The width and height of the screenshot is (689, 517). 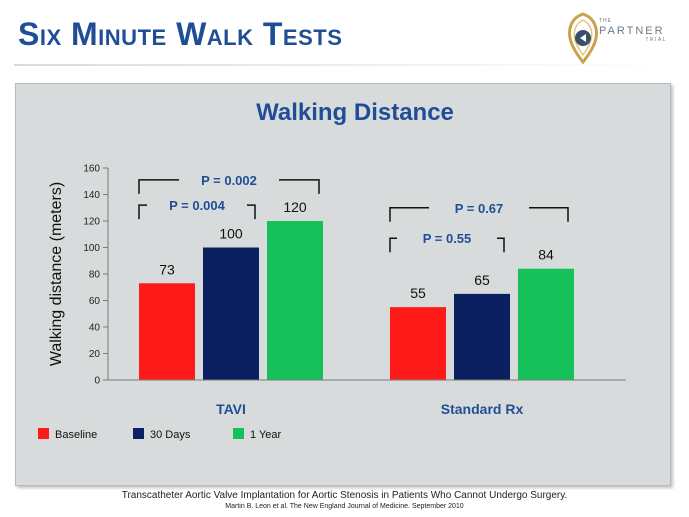 What do you see at coordinates (91, 195) in the screenshot?
I see `y-tick-label: 140` at bounding box center [91, 195].